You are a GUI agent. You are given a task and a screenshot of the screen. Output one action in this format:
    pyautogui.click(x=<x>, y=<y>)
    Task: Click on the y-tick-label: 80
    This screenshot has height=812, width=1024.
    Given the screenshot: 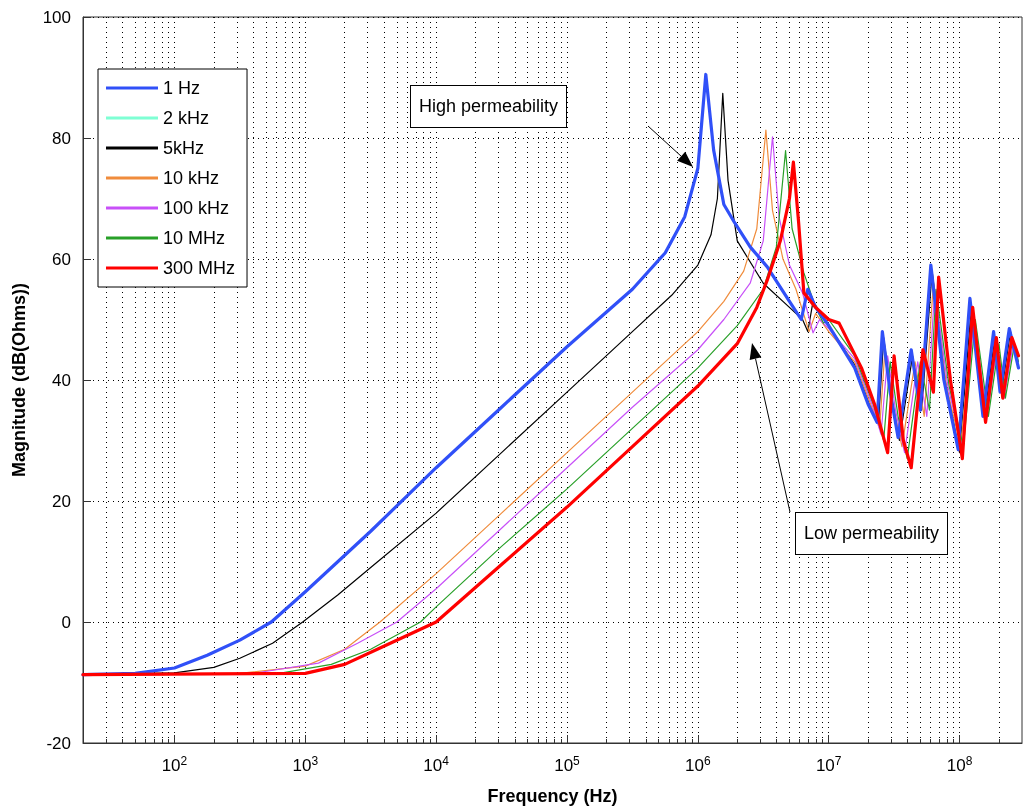 What is the action you would take?
    pyautogui.click(x=61, y=138)
    